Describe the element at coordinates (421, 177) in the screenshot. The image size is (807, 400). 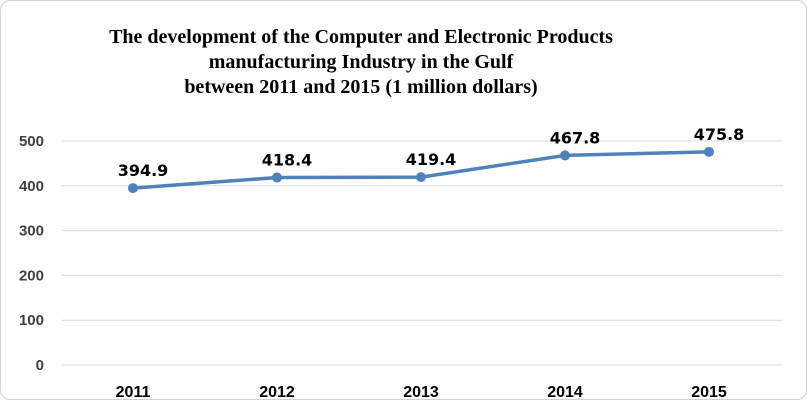
I see `data-point-2013` at that location.